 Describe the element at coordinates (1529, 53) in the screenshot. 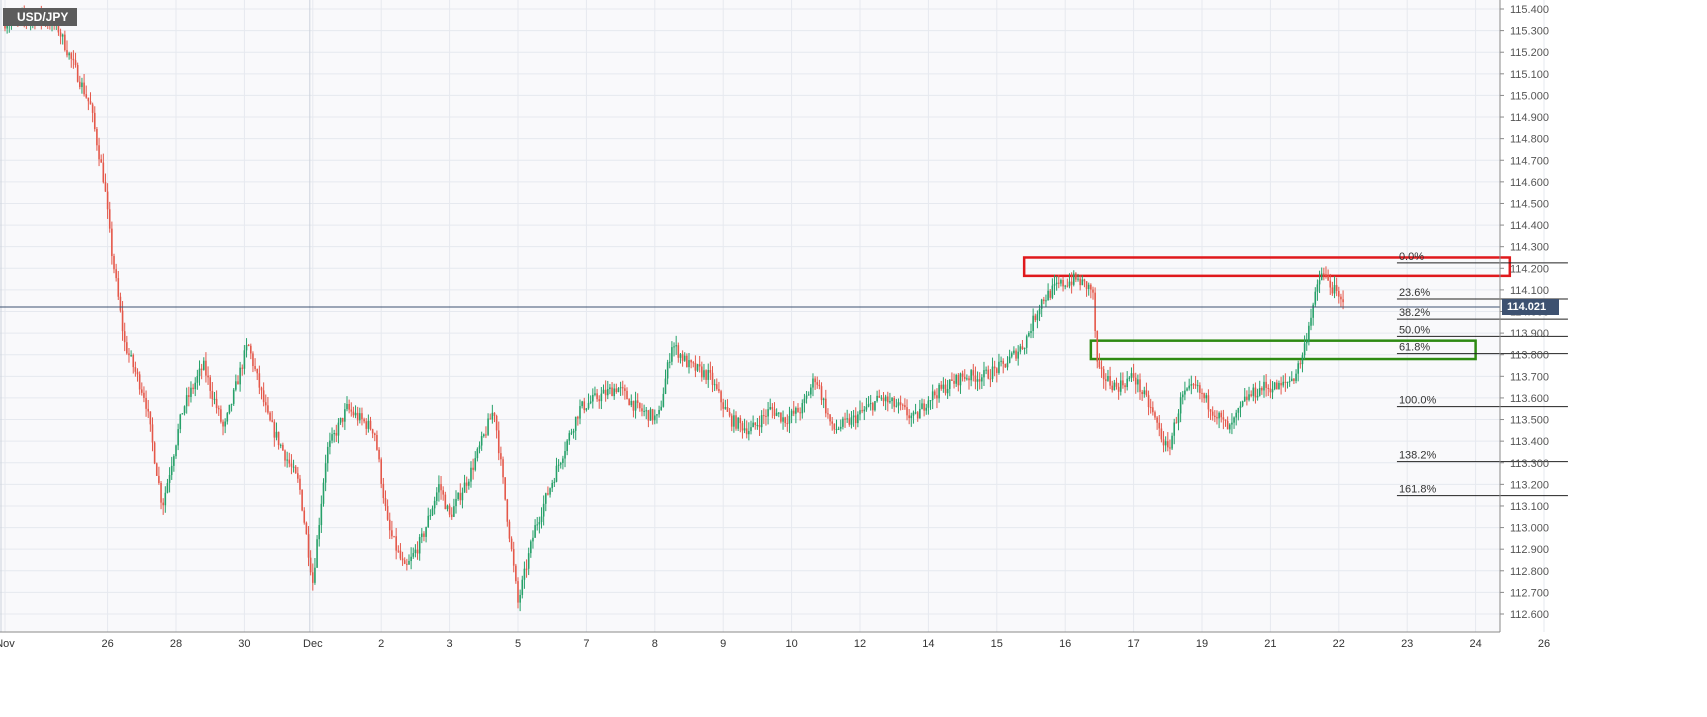

I see `y-tick-label: 115.200` at that location.